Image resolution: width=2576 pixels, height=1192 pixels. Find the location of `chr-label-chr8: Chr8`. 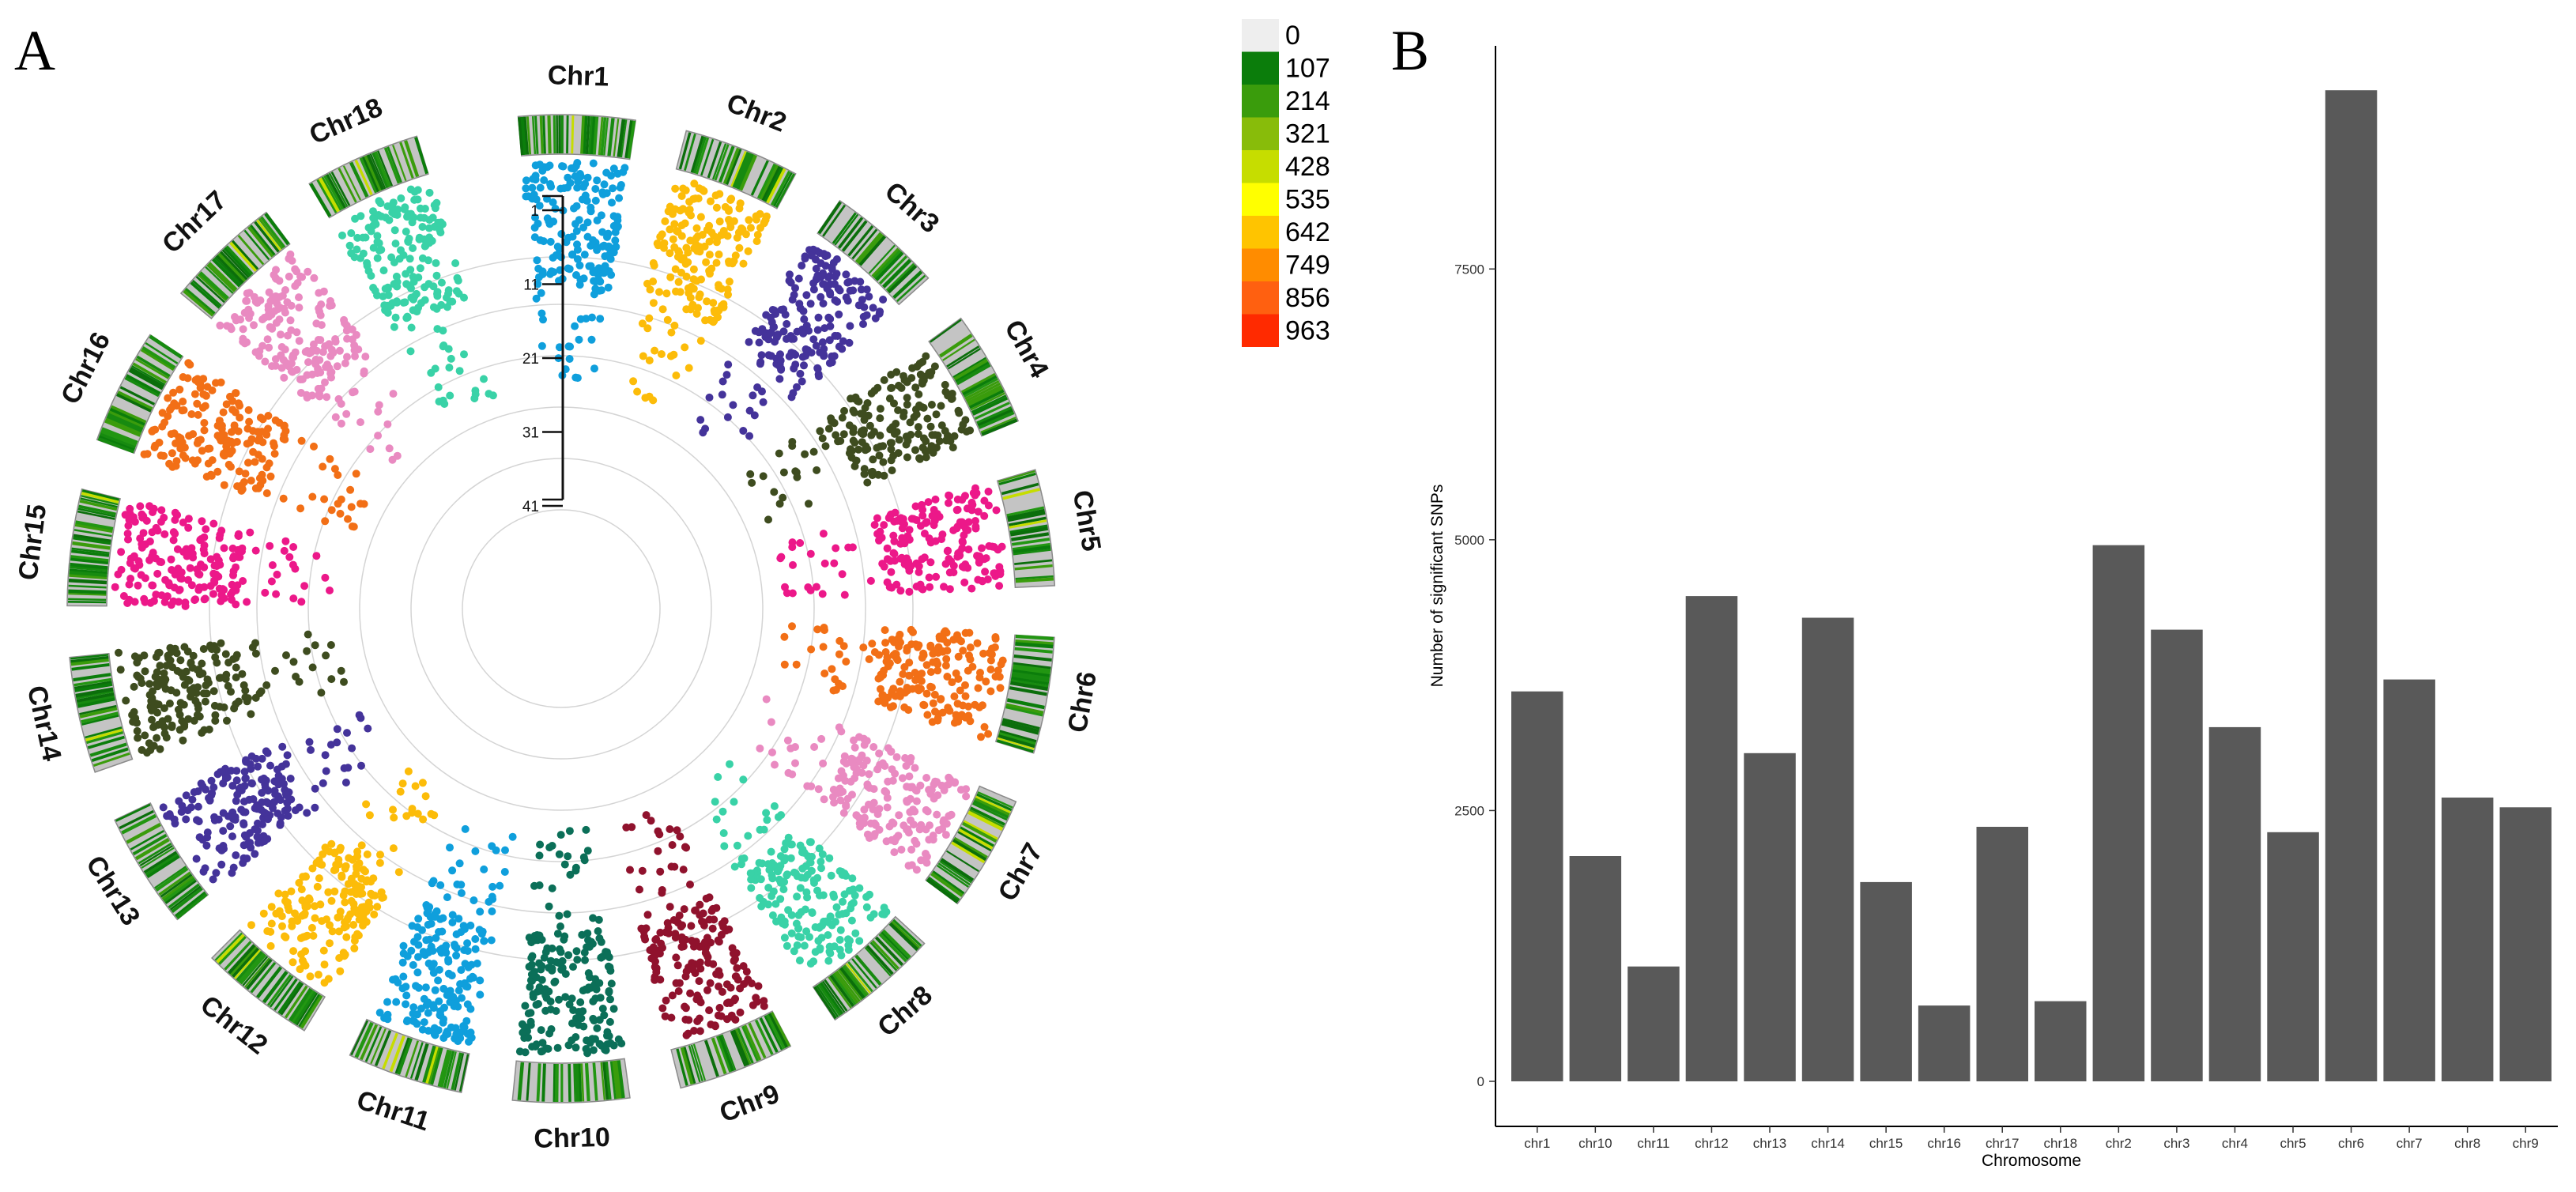

chr-label-chr8: Chr8 is located at coordinates (905, 1011).